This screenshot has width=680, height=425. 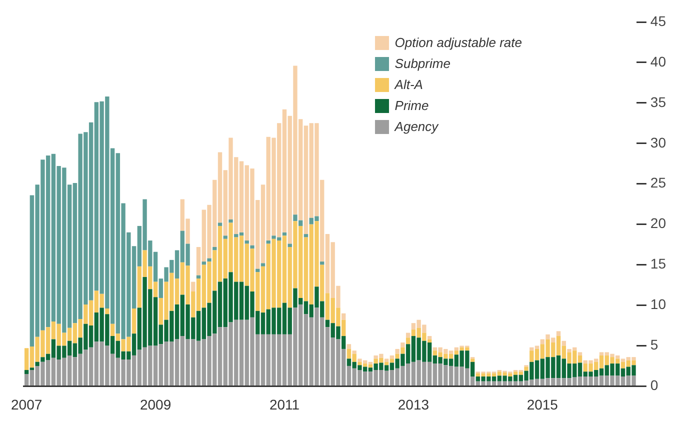 I want to click on y-tick-label: 5, so click(x=654, y=344).